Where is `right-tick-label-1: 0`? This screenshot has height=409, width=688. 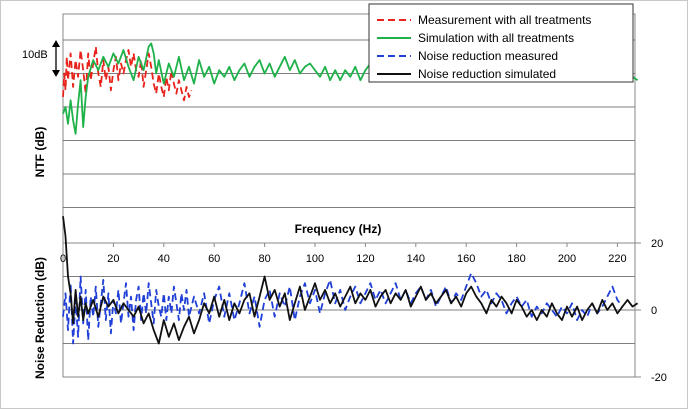 right-tick-label-1: 0 is located at coordinates (654, 311).